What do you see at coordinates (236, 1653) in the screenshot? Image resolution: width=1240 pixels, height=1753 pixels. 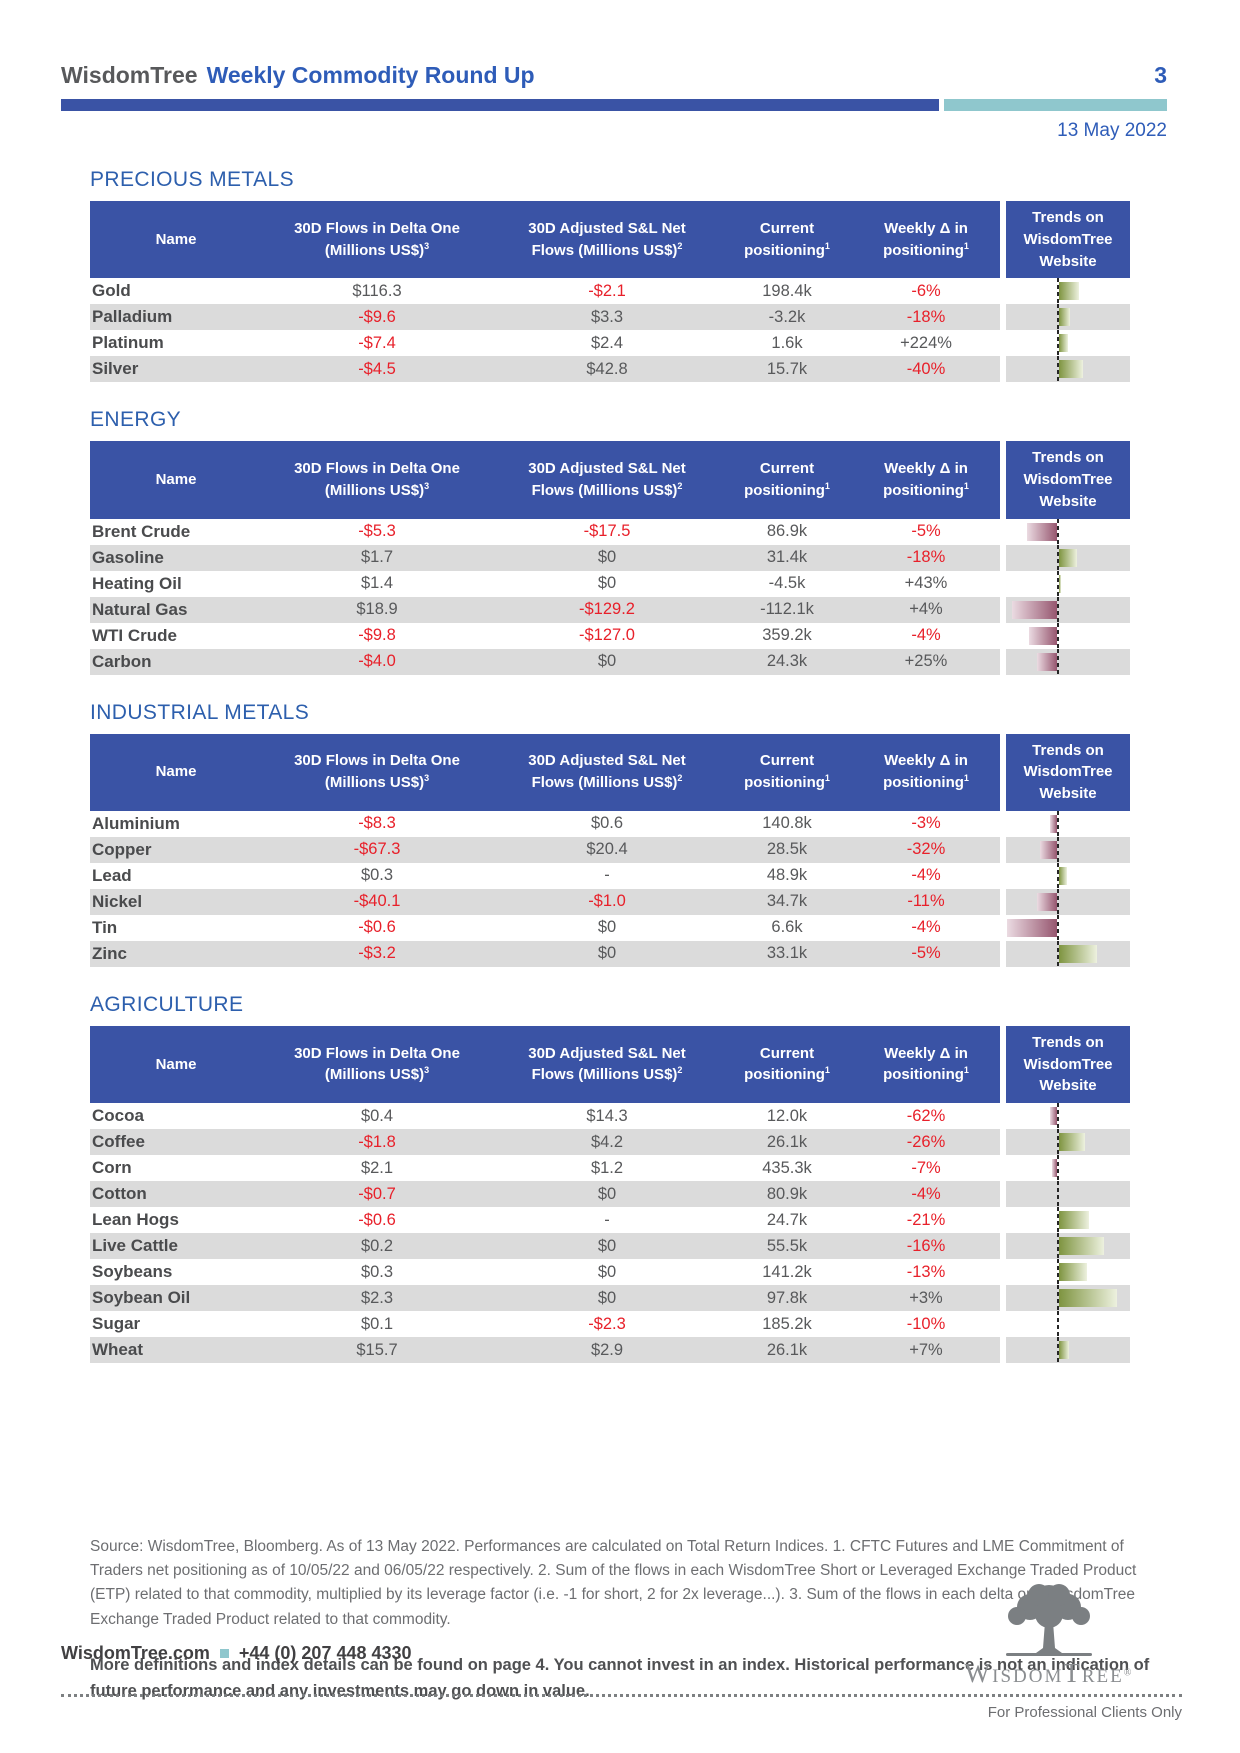 I see `contact-row: WisdomTree.com +44 (0) 207 448 4330` at bounding box center [236, 1653].